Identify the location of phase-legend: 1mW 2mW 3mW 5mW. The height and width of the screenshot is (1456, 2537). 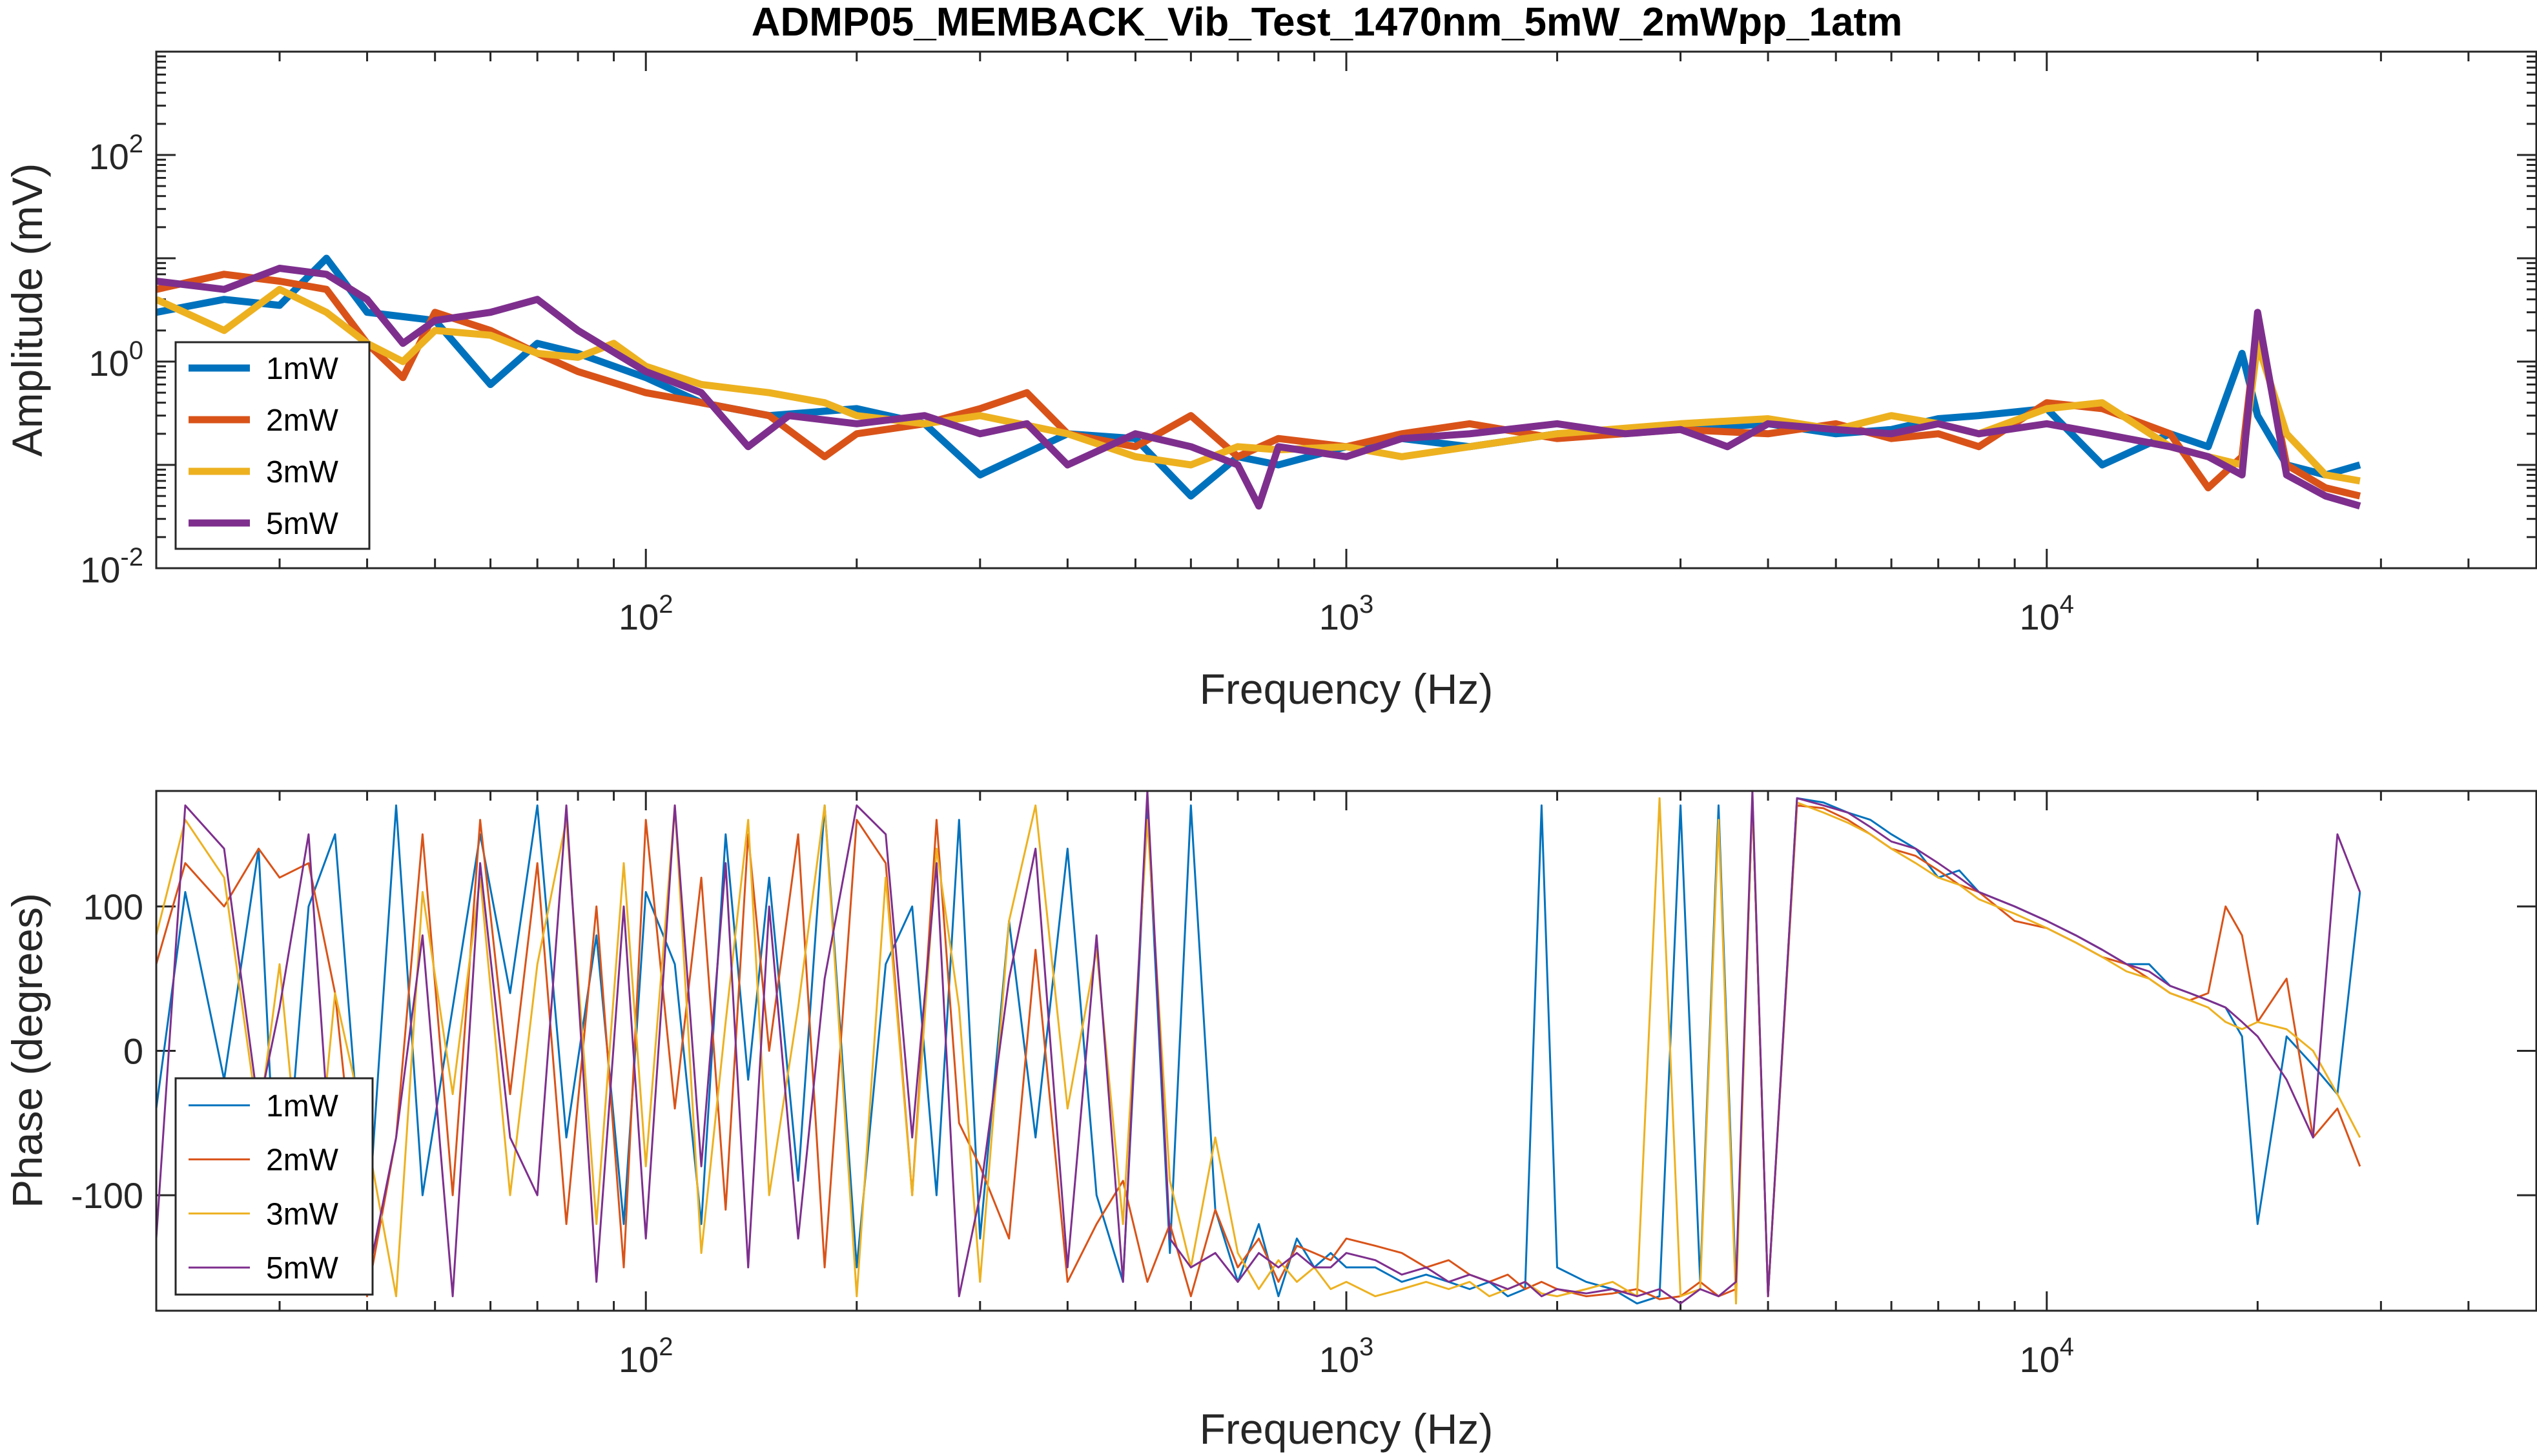
(274, 1186).